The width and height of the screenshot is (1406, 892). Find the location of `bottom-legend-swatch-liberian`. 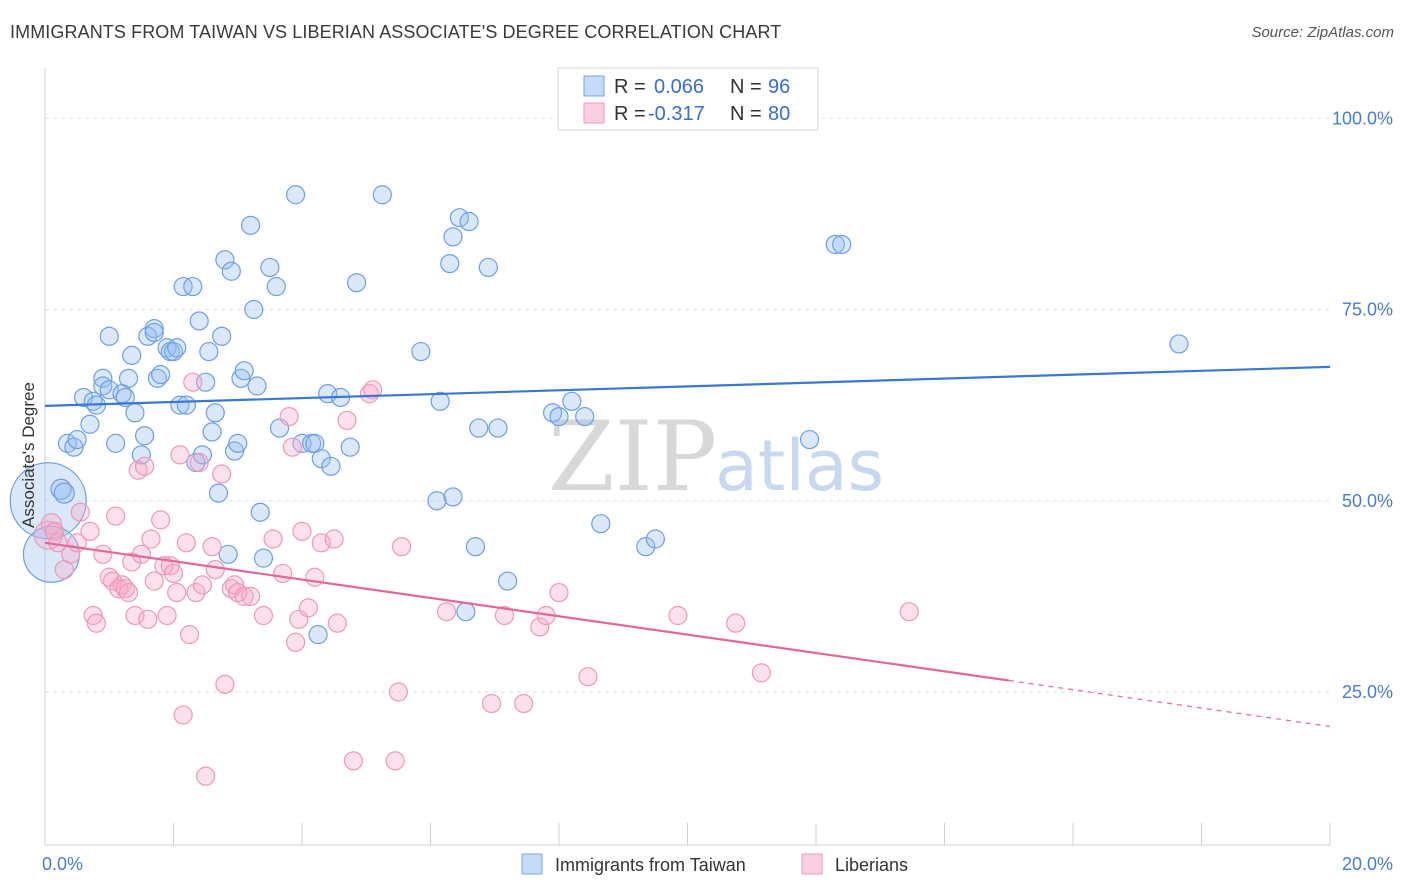

bottom-legend-swatch-liberian is located at coordinates (812, 864).